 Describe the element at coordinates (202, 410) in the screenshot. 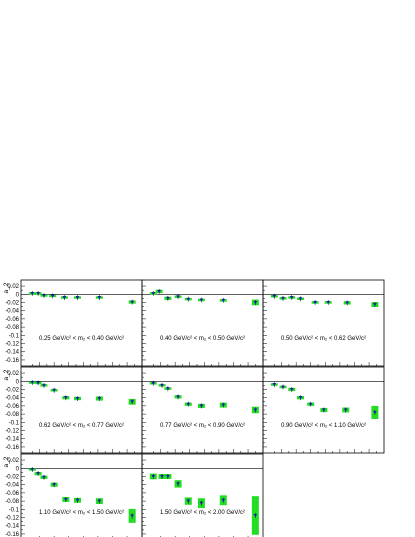

I see `panel-5: 0.77 GeV/c² < m₂ < 0.90 GeV/c²` at that location.